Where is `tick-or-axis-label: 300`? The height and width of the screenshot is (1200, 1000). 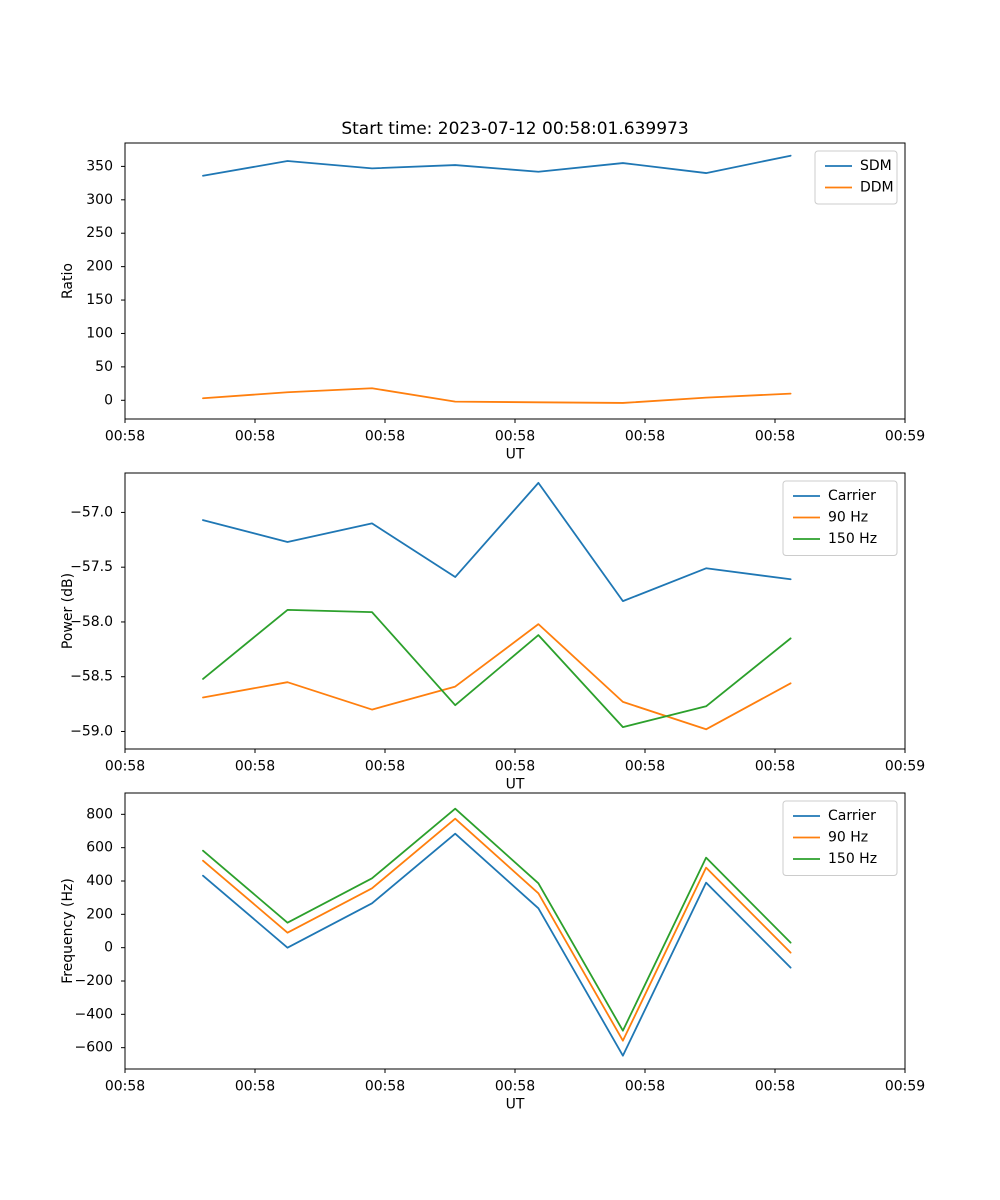
tick-or-axis-label: 300 is located at coordinates (99, 200).